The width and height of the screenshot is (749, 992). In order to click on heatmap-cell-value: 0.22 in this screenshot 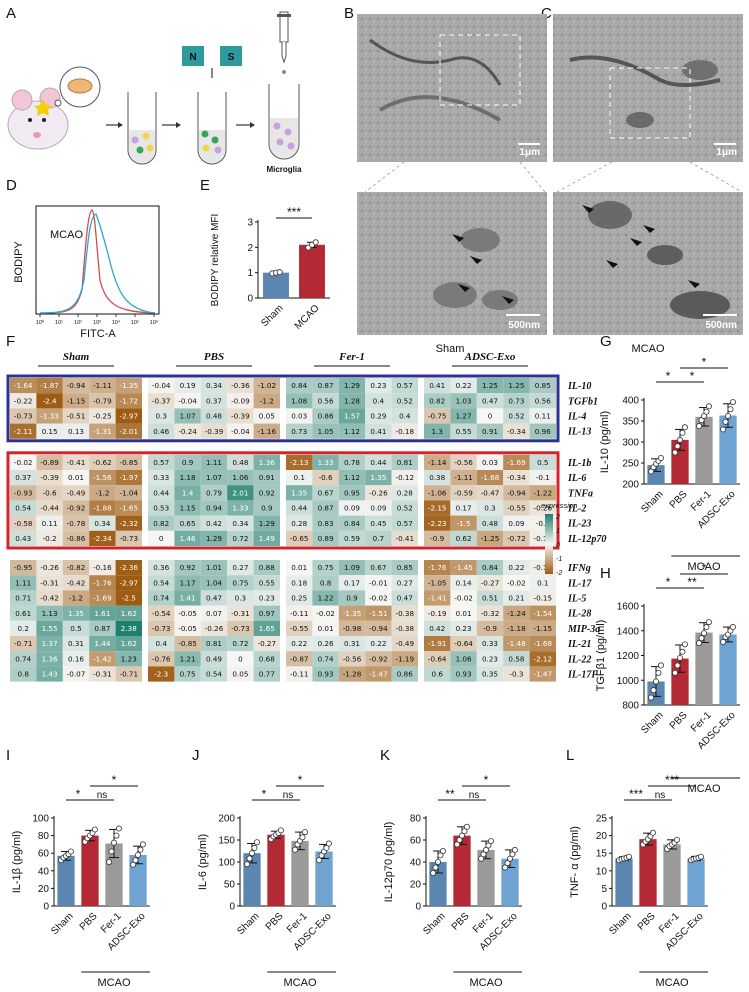, I will do `click(378, 643)`.